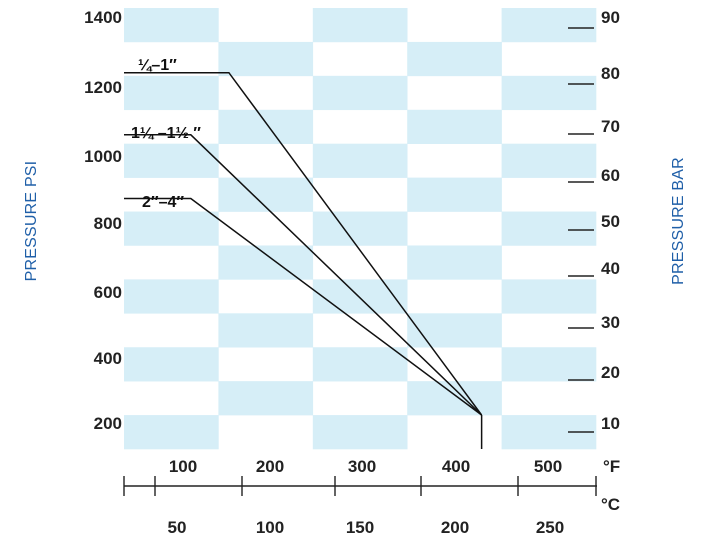 This screenshot has height=542, width=702. I want to click on psi-tick-label: 600, so click(108, 292).